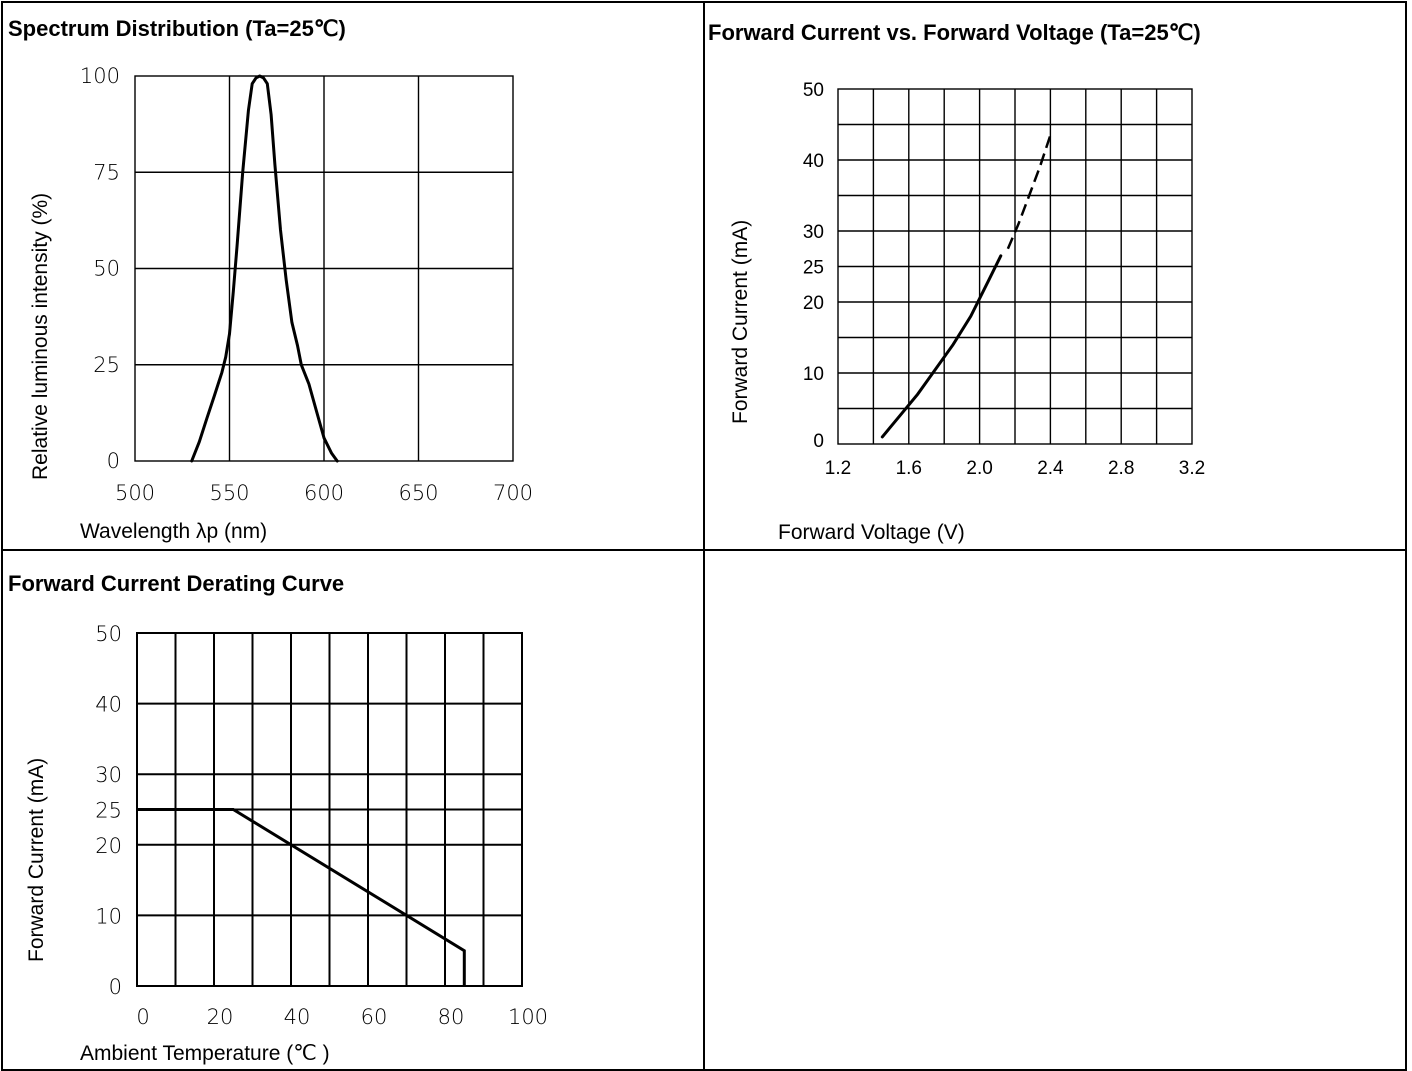  Describe the element at coordinates (108, 775) in the screenshot. I see `derating-y-tick-label: 30` at that location.